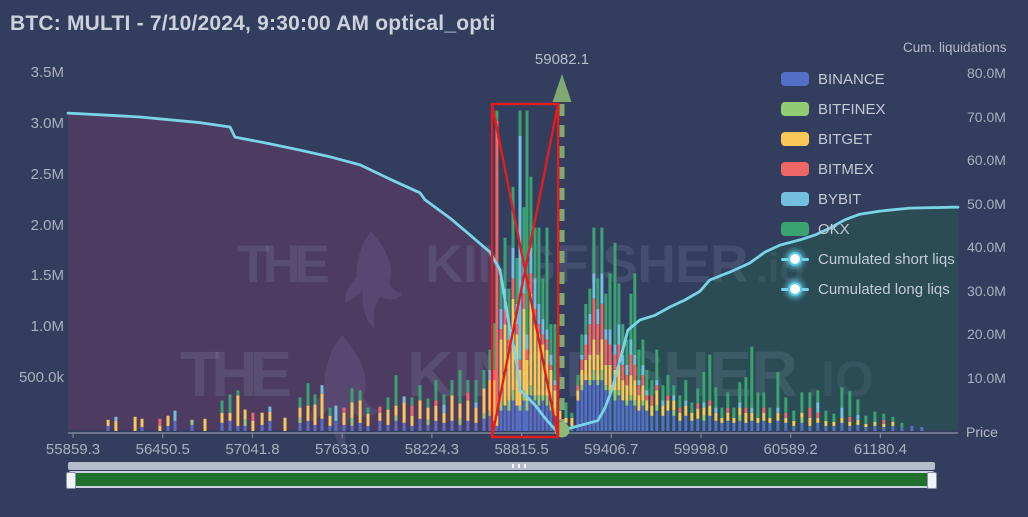 Image resolution: width=1028 pixels, height=517 pixels. I want to click on legend-item-okx: OKX, so click(868, 229).